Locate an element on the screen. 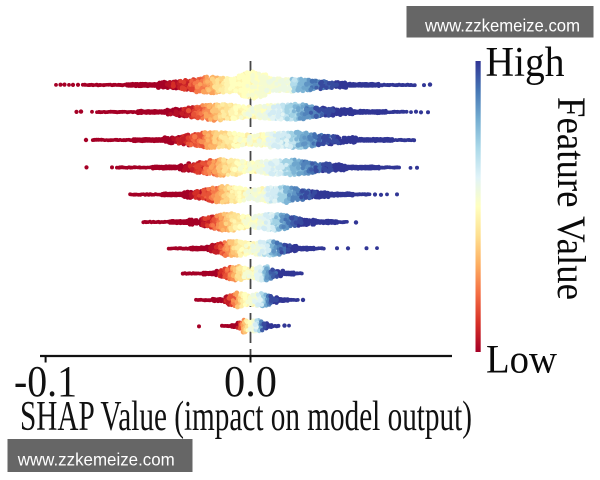 The height and width of the screenshot is (480, 600). svg-text: Feature Value is located at coordinates (571, 198).